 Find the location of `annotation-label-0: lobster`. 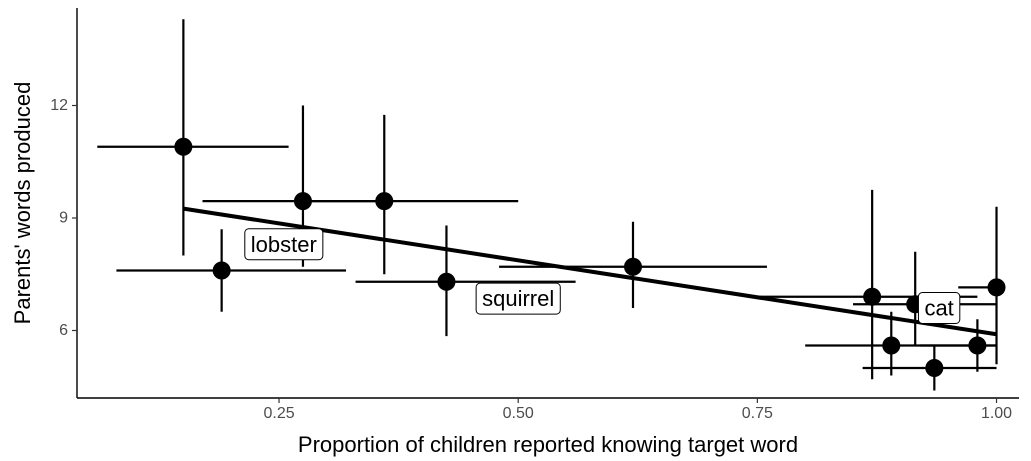

annotation-label-0: lobster is located at coordinates (284, 244).